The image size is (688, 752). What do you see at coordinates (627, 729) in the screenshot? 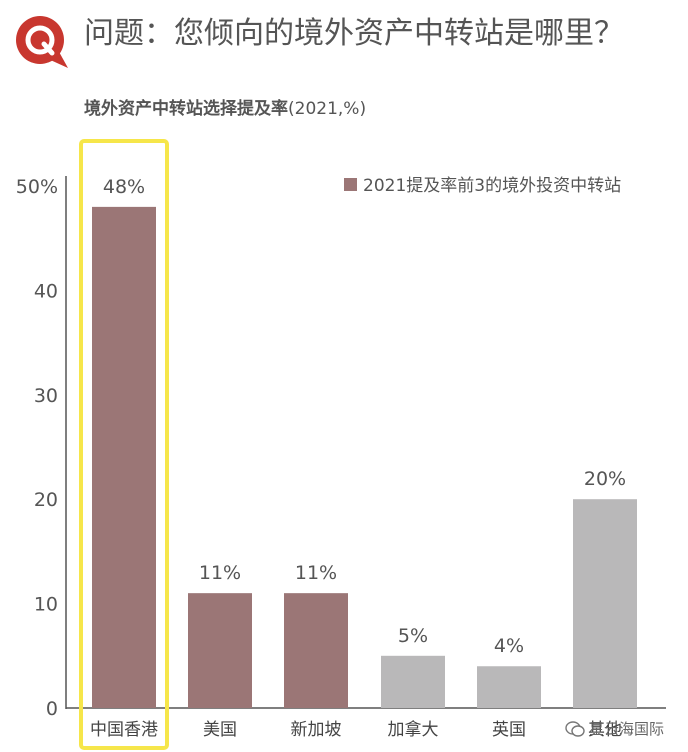
I see `watermark-text: 星云海国际` at bounding box center [627, 729].